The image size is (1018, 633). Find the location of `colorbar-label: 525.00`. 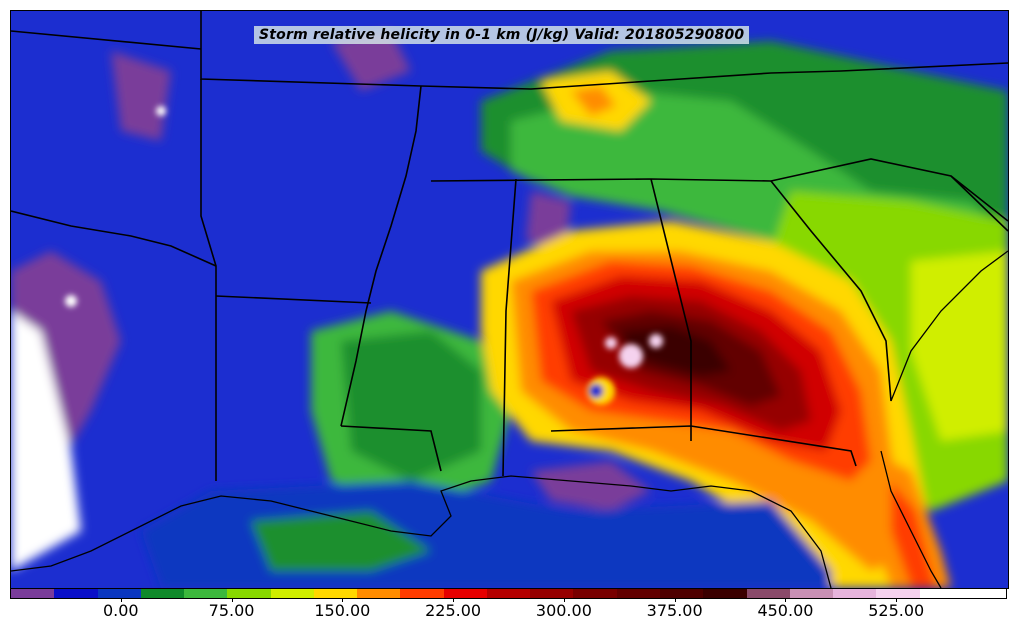

colorbar-label: 525.00 is located at coordinates (896, 610).